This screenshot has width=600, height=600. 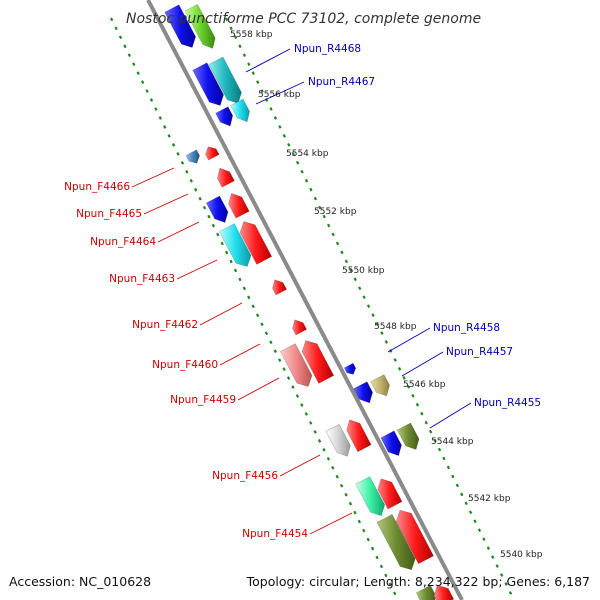 What do you see at coordinates (341, 82) in the screenshot?
I see `gene-label: Npun_R4467` at bounding box center [341, 82].